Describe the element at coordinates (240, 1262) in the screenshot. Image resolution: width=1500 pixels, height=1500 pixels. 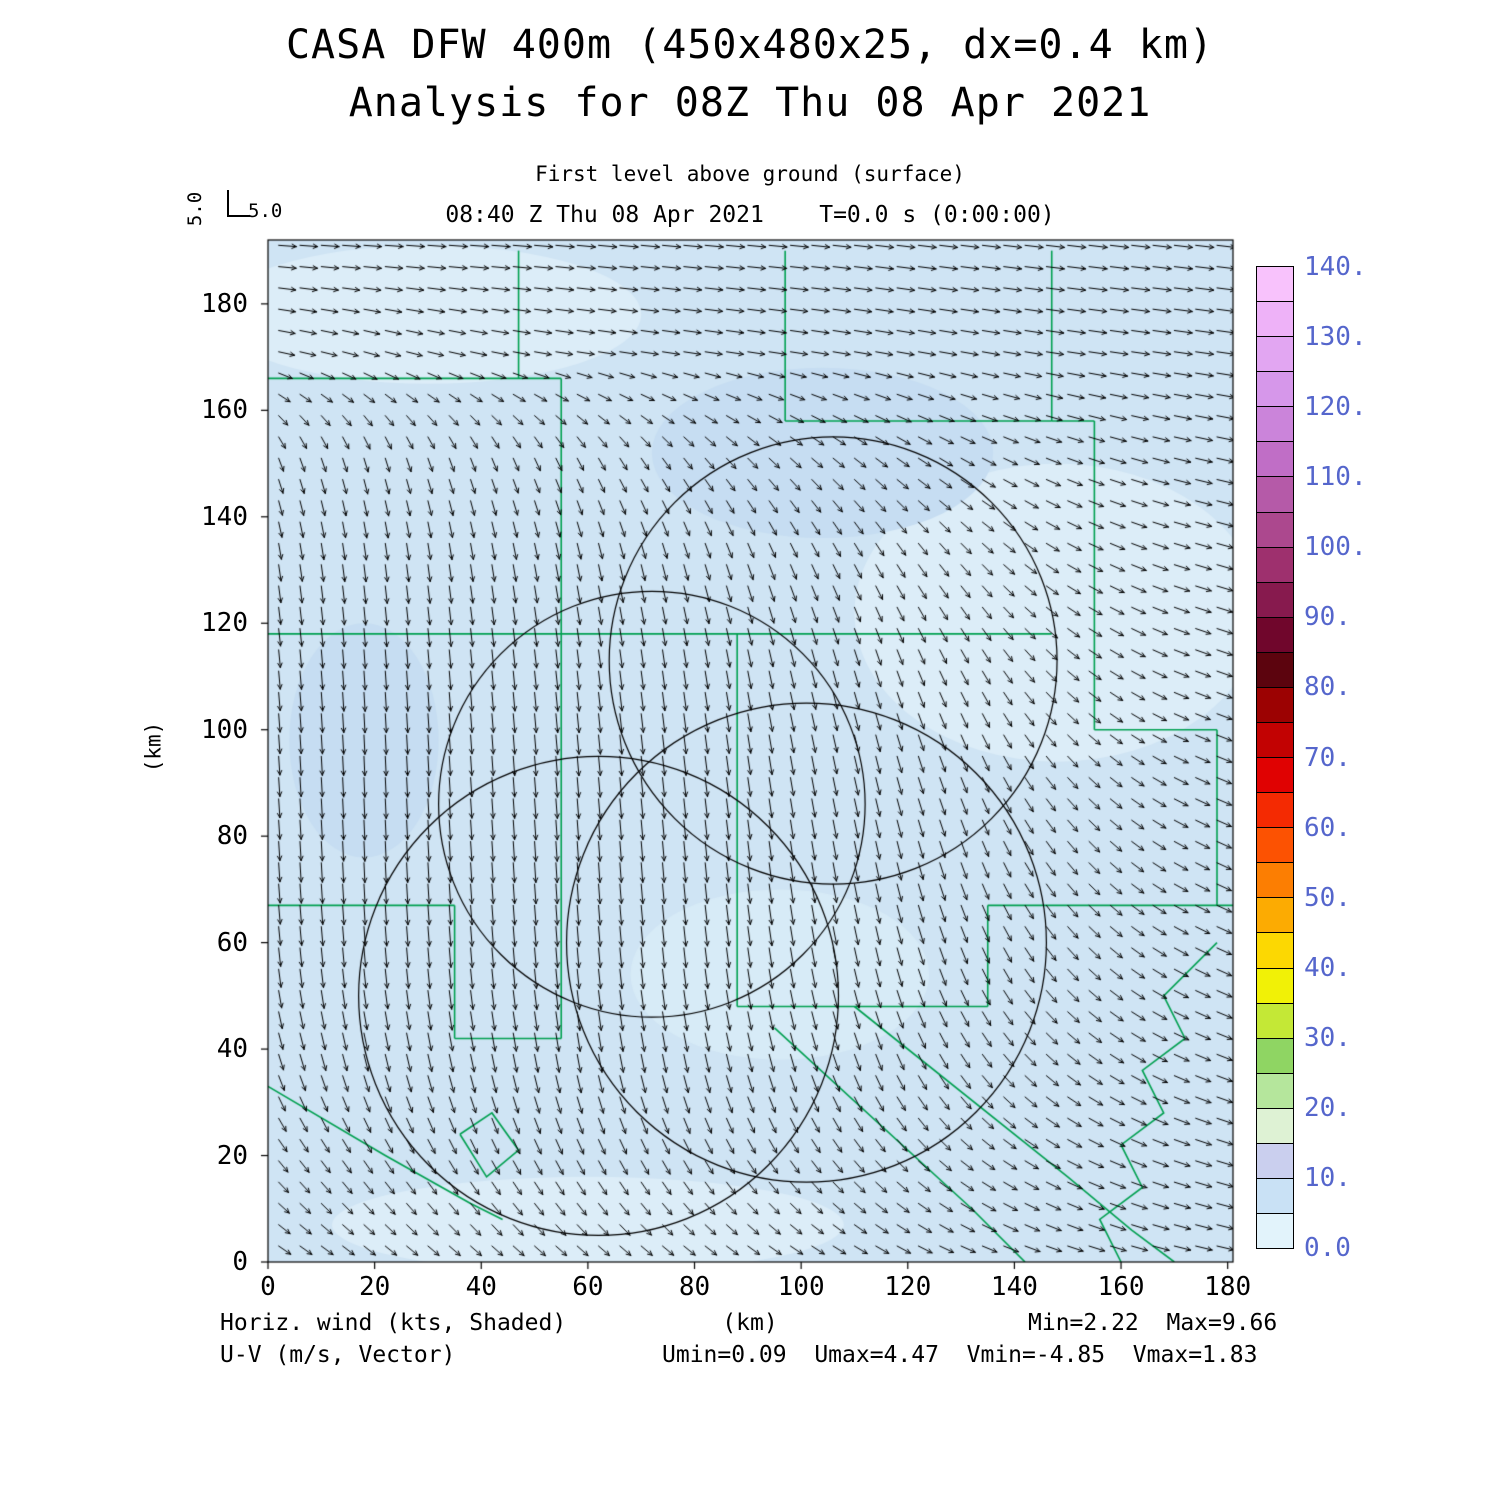
I see `y-tick-label: 0` at that location.